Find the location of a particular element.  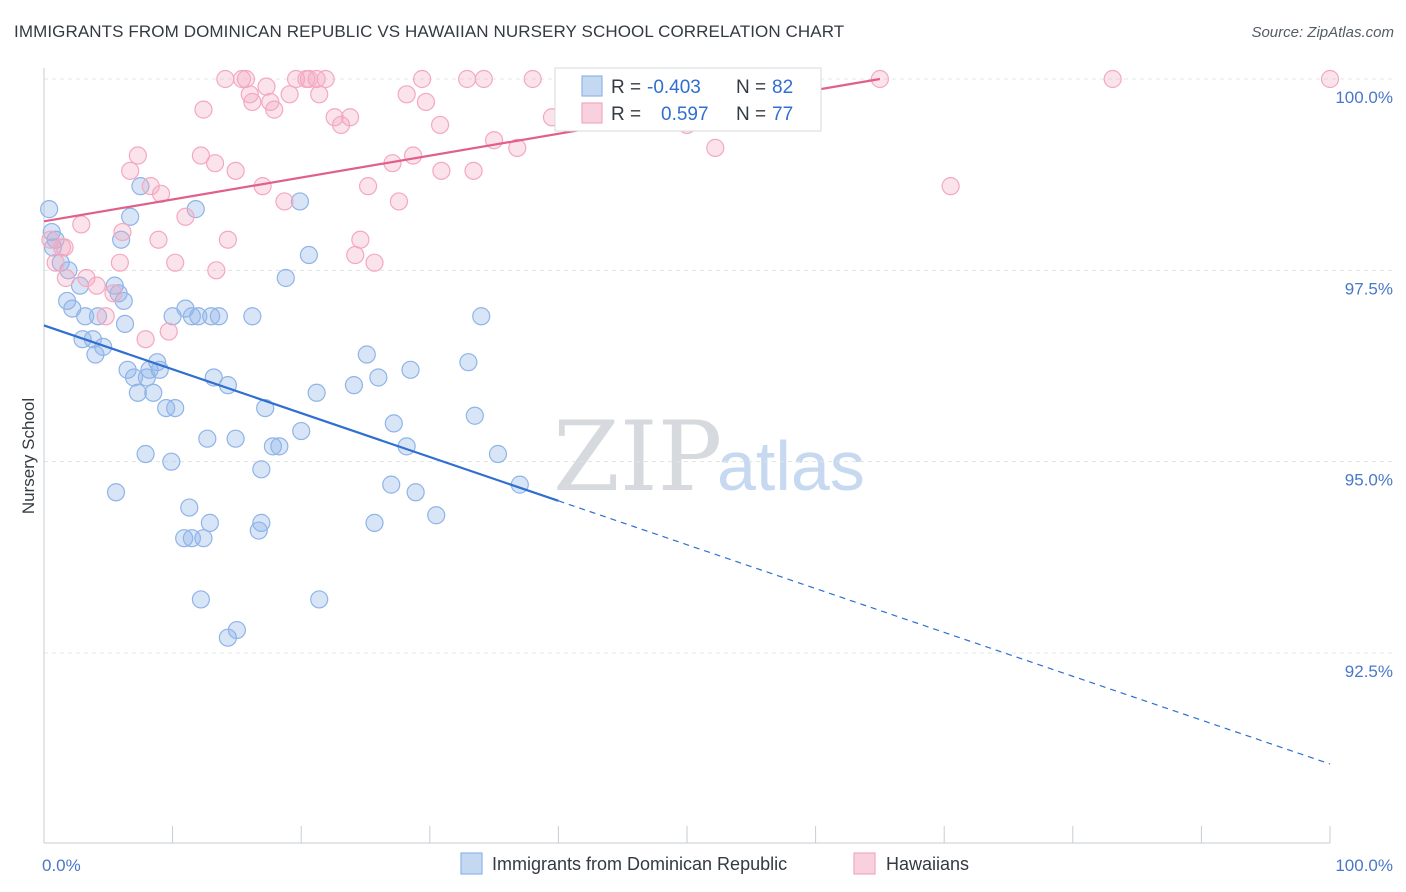

source-label: Source: ZipAtlas.com is located at coordinates (1322, 32).